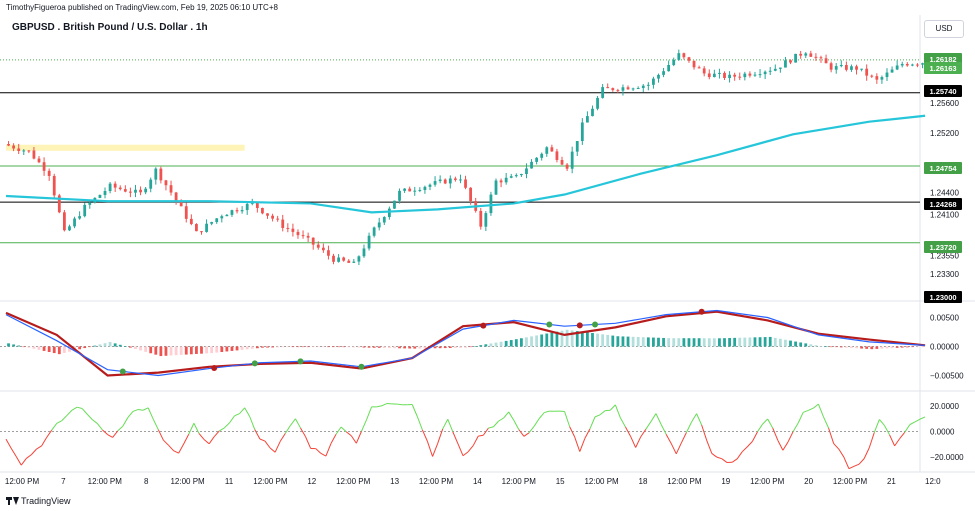 The height and width of the screenshot is (511, 975). Describe the element at coordinates (12, 501) in the screenshot. I see `tradingview-logo-icon` at that location.